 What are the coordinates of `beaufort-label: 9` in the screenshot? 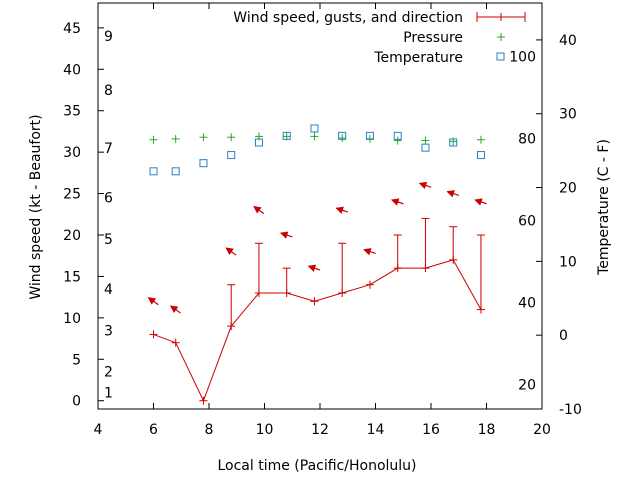 It's located at (108, 37).